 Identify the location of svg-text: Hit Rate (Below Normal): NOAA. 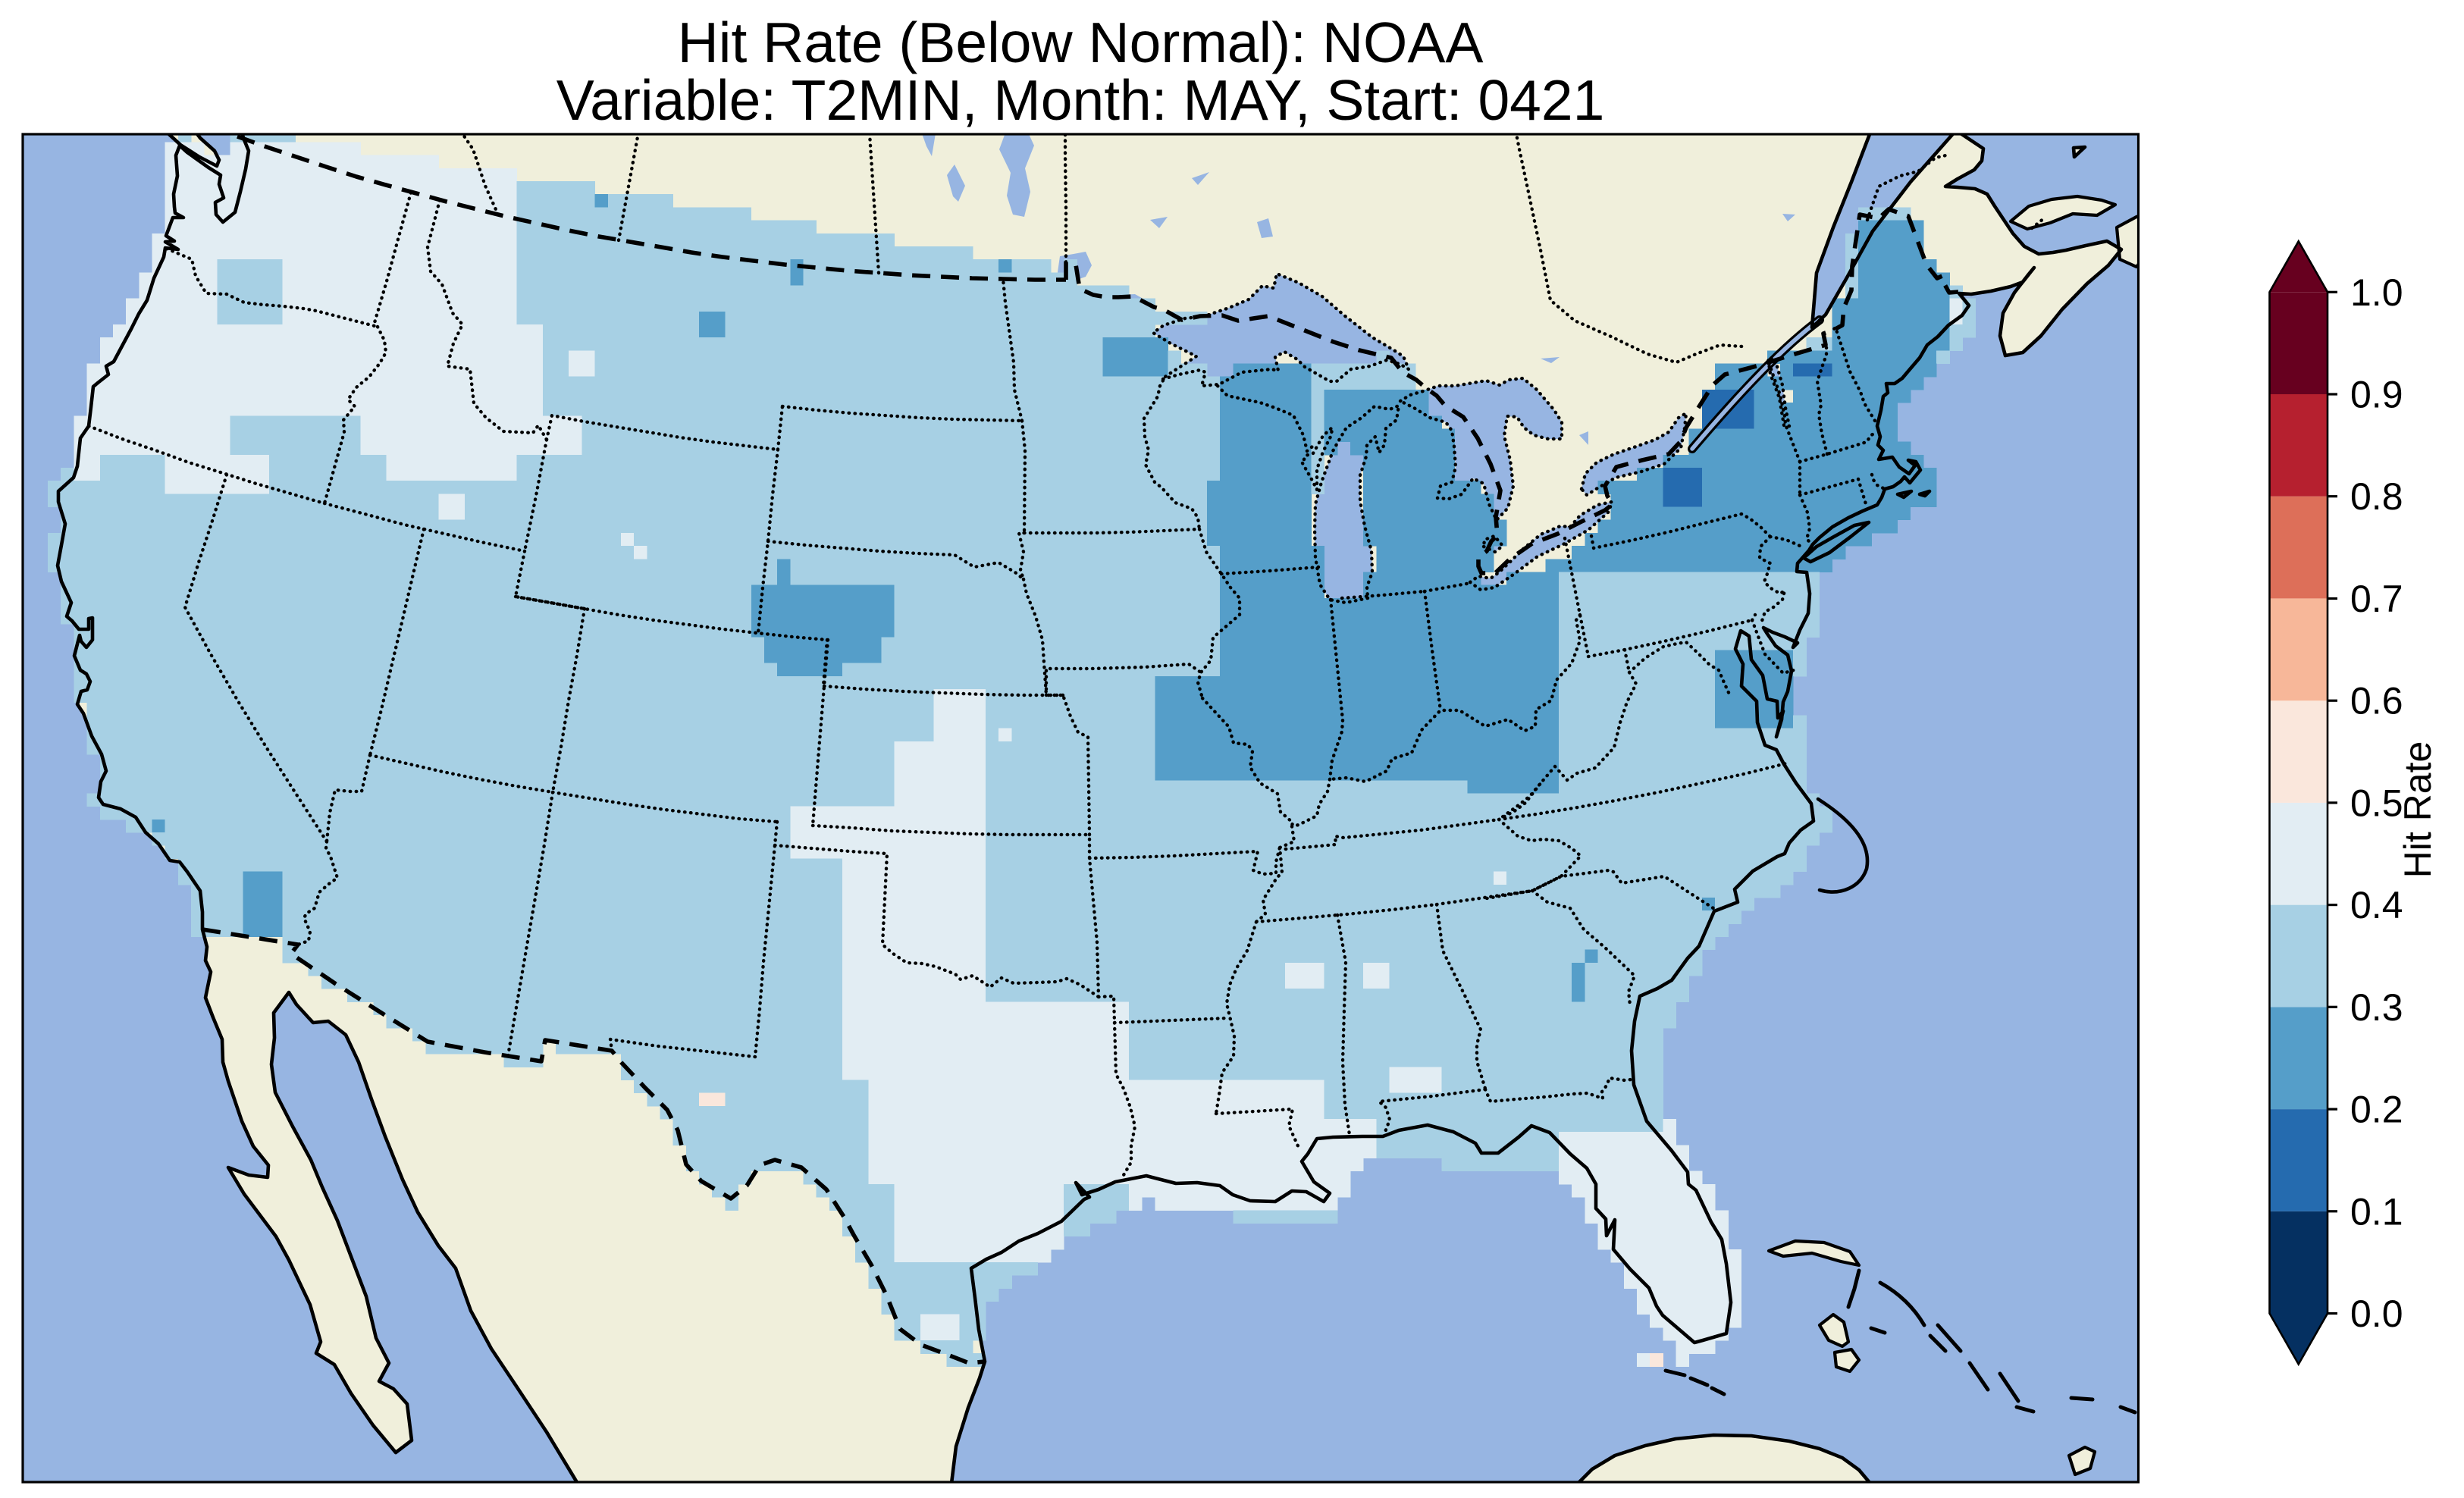
(1081, 42).